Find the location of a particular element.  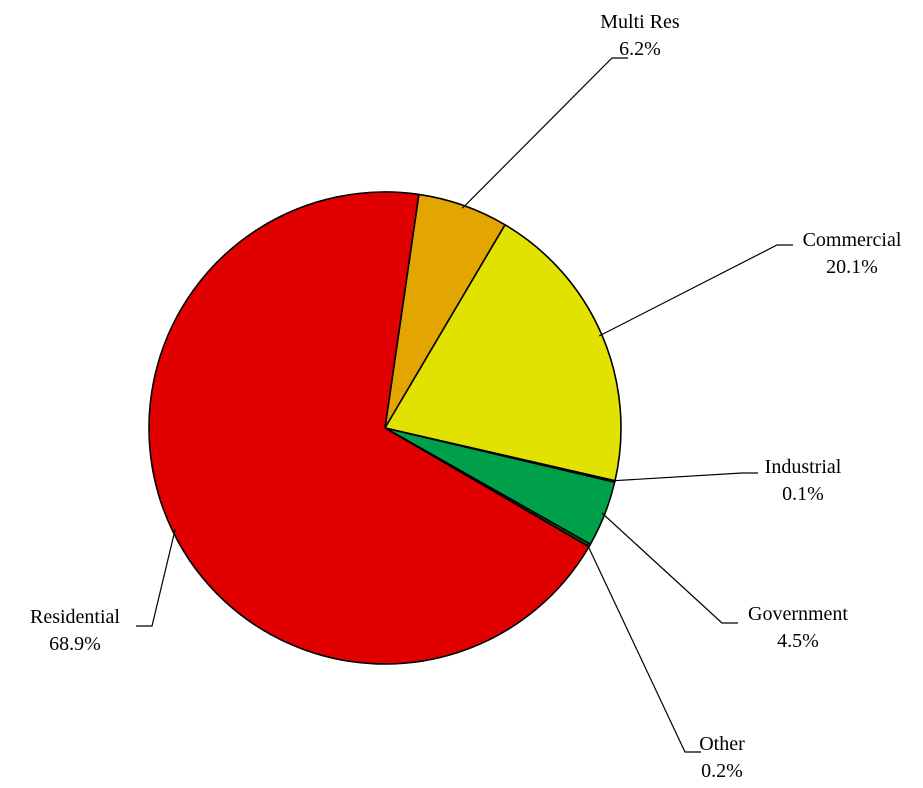

leader-line-multi-res is located at coordinates (544, 133).